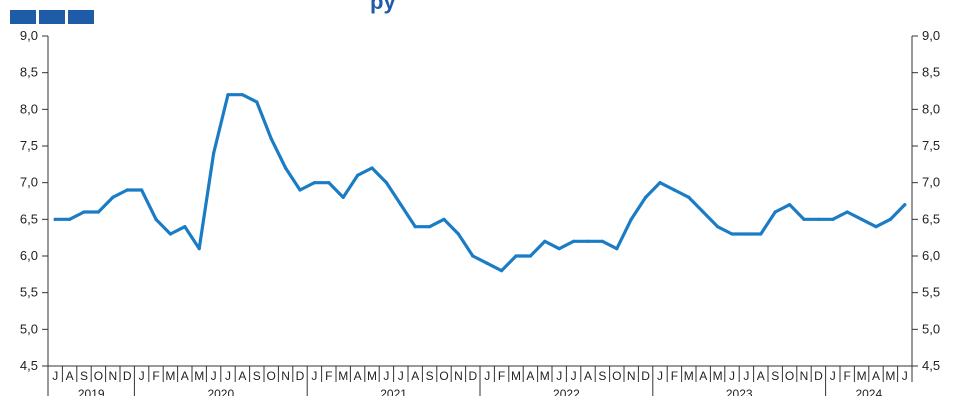 This screenshot has width=953, height=396. What do you see at coordinates (931, 328) in the screenshot?
I see `right-y-tick-label: 5,0` at bounding box center [931, 328].